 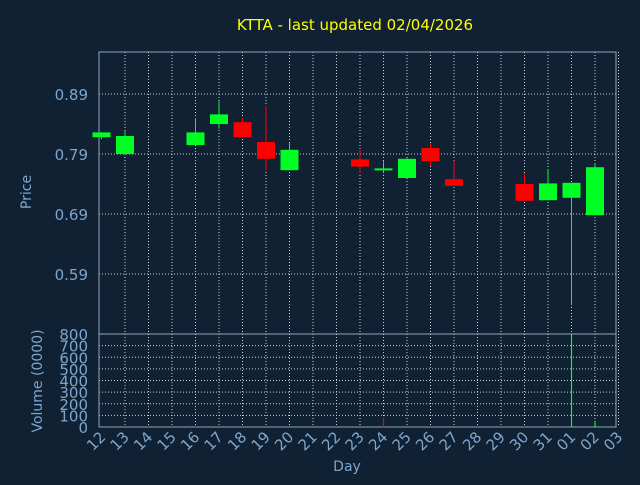 I want to click on volume-tick-label: 800, so click(x=73, y=335).